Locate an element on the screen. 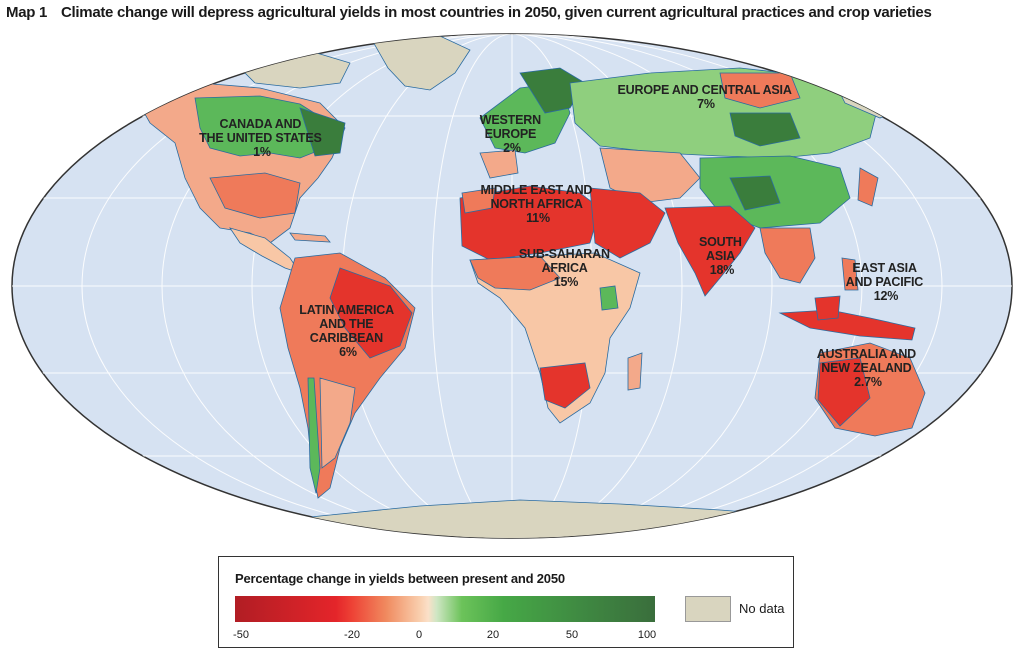 Image resolution: width=1024 pixels, height=654 pixels. legend-tick-minus-50: -50 is located at coordinates (241, 635).